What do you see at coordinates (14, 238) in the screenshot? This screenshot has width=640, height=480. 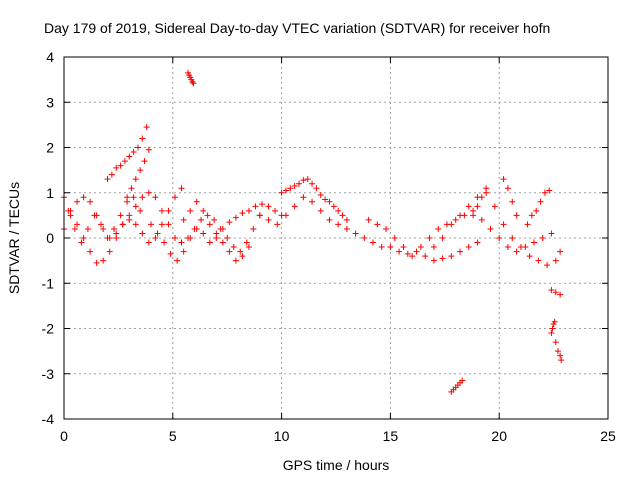 I see `y-axis-label: SDTVAR / TECUs` at bounding box center [14, 238].